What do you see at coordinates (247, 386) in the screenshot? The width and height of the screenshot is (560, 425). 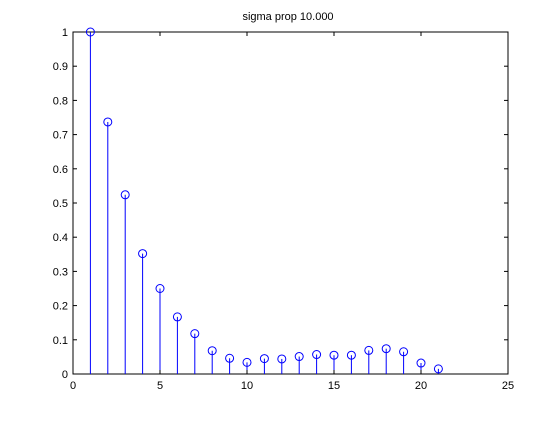 I see `x-tick-label: 10` at bounding box center [247, 386].